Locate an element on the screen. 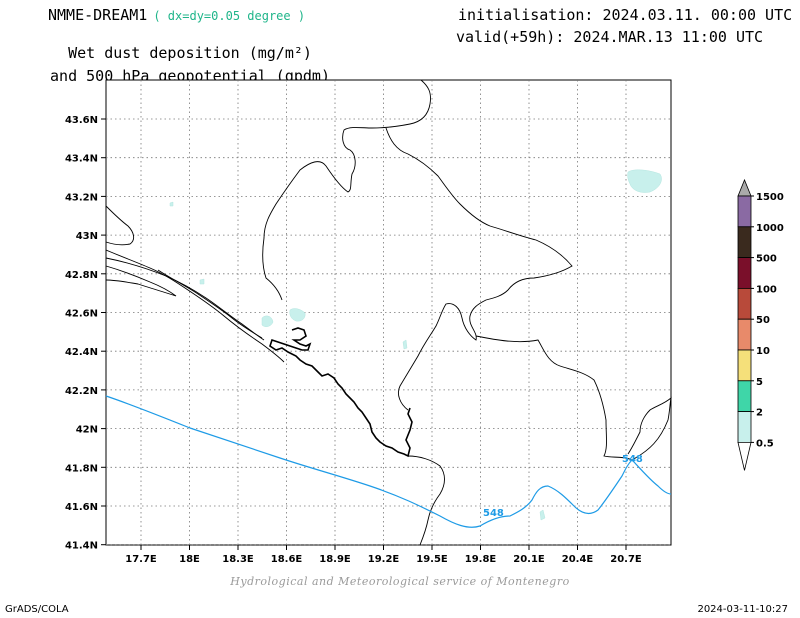 This screenshot has width=800, height=618. border-east is located at coordinates (479, 269).